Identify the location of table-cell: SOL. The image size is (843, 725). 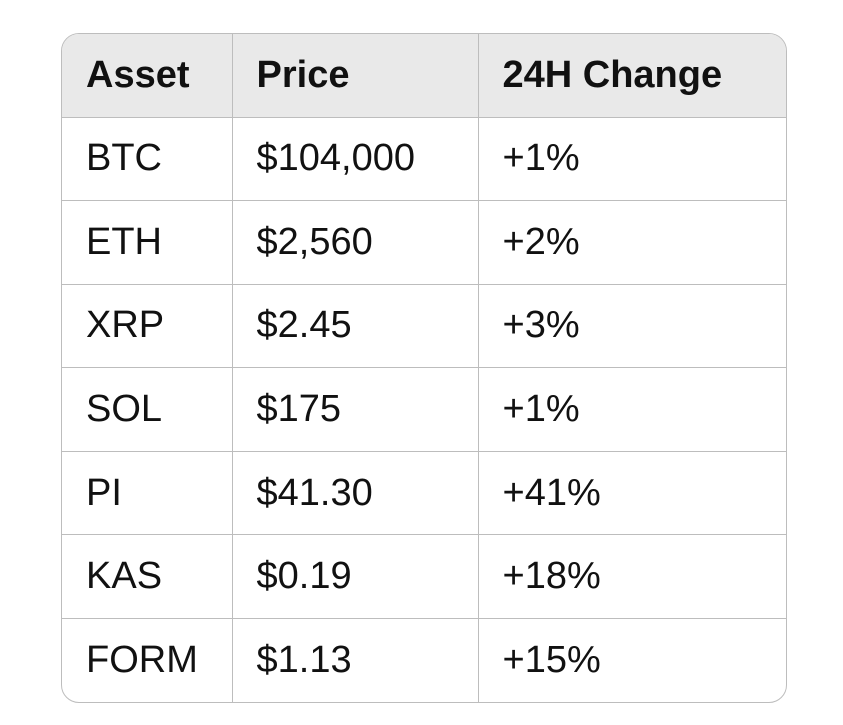
(147, 409).